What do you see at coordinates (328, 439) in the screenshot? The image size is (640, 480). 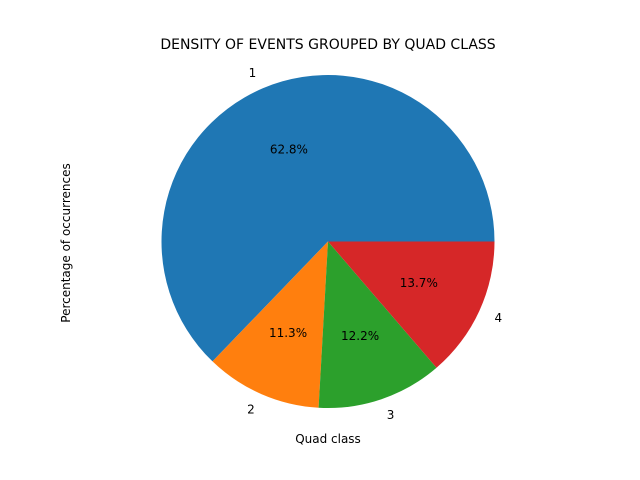 I see `x-axis-label: Quad class` at bounding box center [328, 439].